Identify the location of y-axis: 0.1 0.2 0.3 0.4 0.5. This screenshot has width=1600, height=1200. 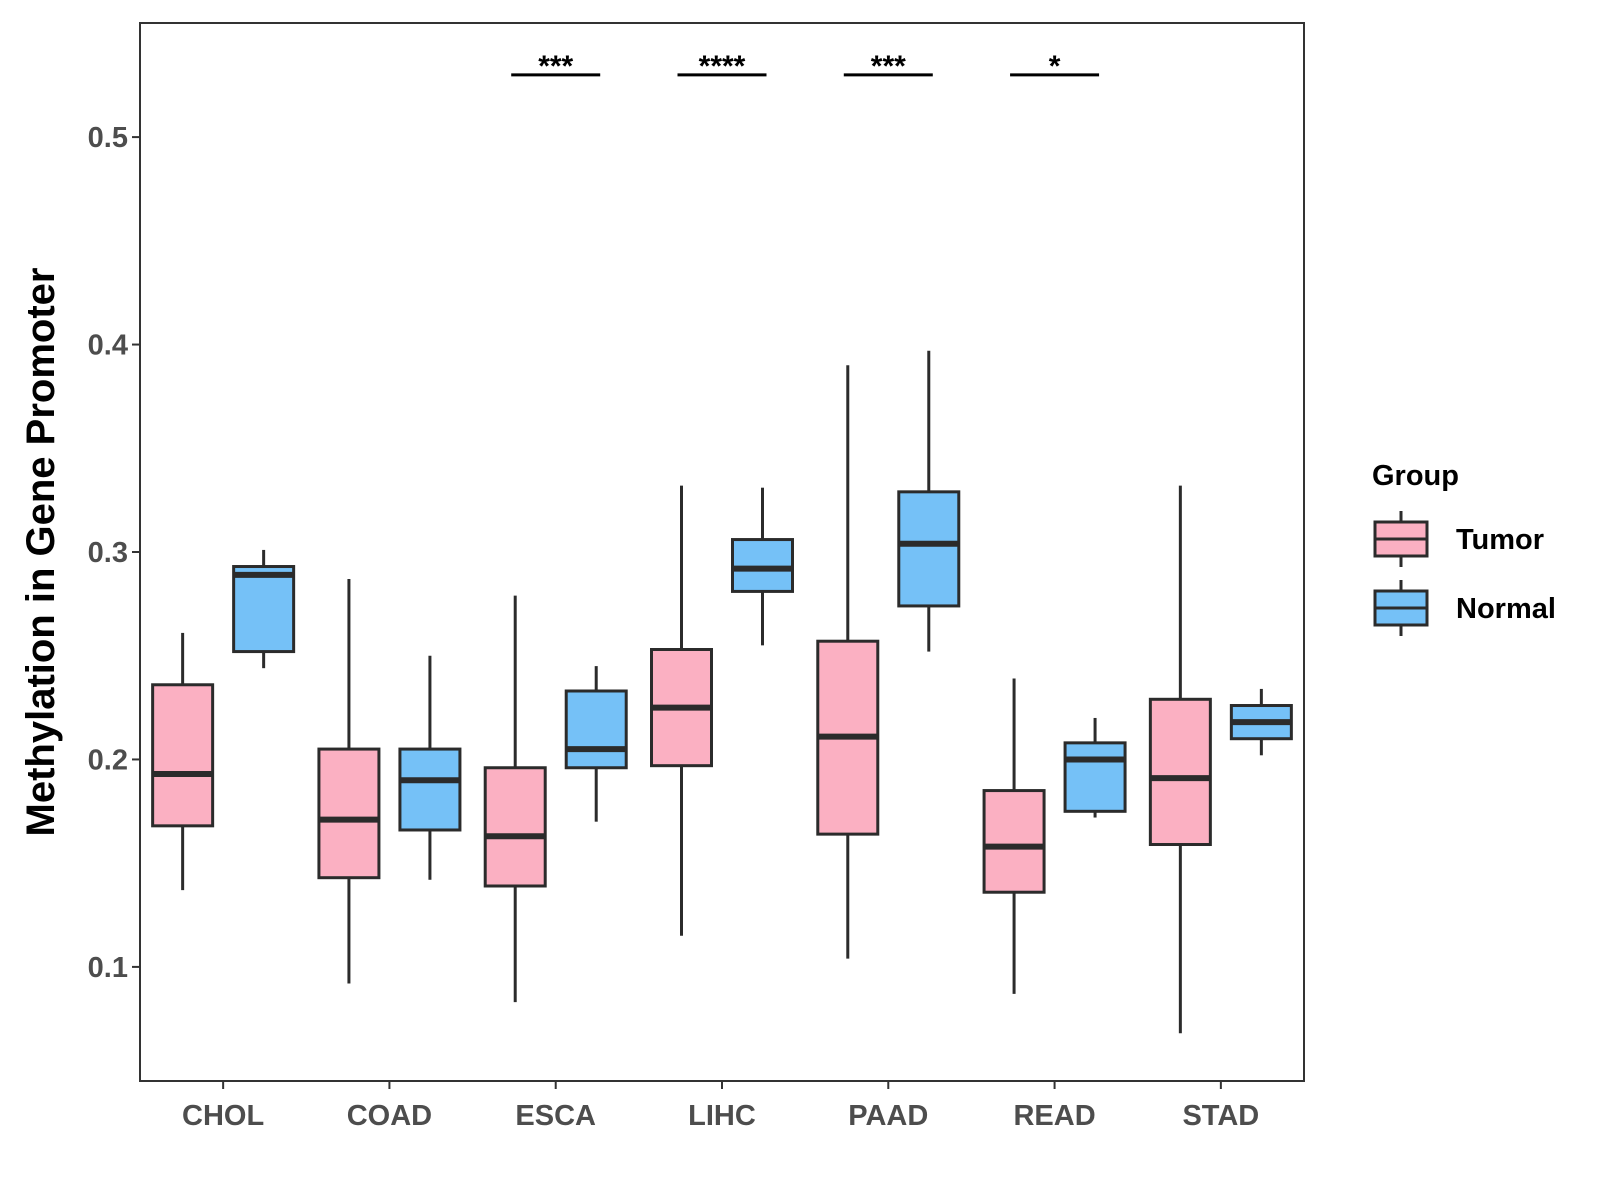
(114, 553).